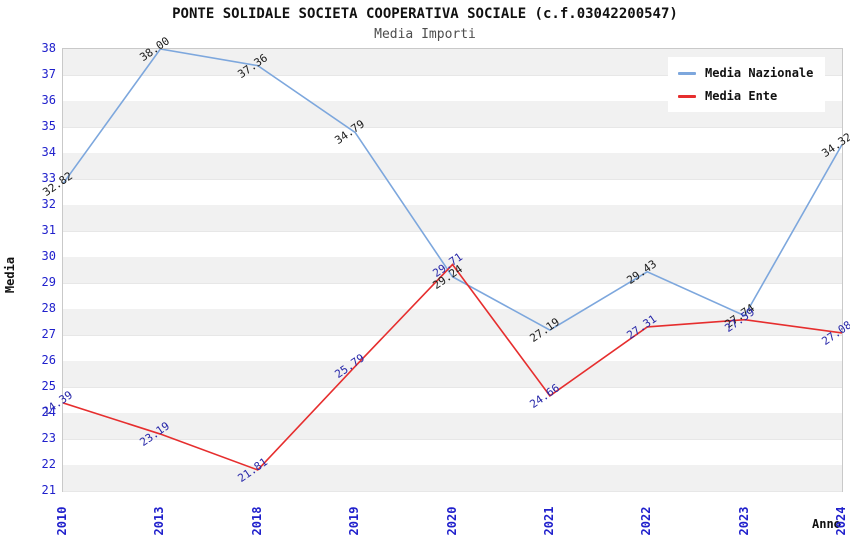 This screenshot has width=850, height=550. Describe the element at coordinates (48, 152) in the screenshot. I see `y-tick-label: 34` at that location.